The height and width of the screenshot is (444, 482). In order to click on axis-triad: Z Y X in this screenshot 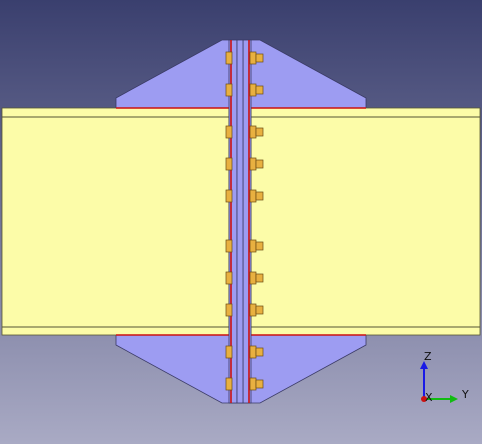, I will do `click(444, 377)`.